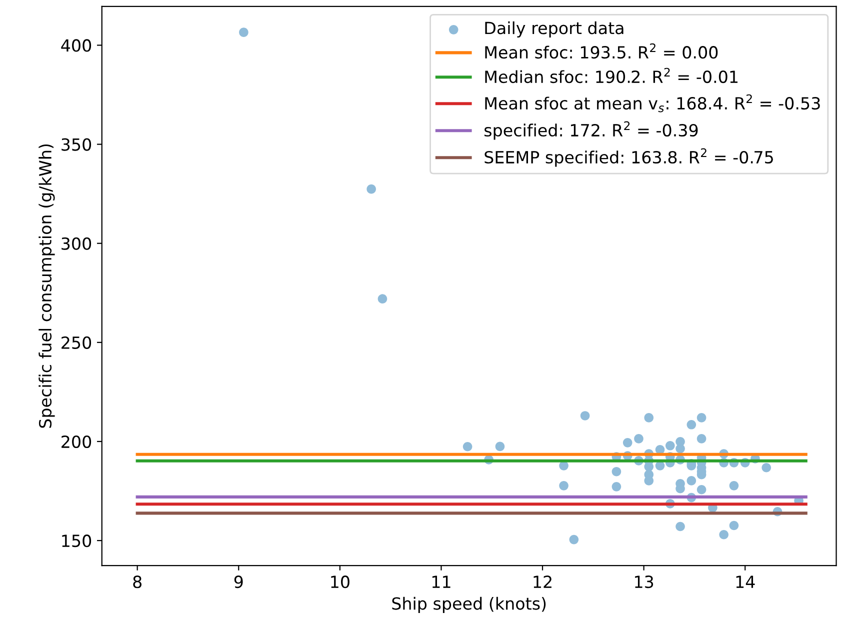 The height and width of the screenshot is (639, 849). What do you see at coordinates (644, 582) in the screenshot?
I see `x-tick-label: 13` at bounding box center [644, 582].